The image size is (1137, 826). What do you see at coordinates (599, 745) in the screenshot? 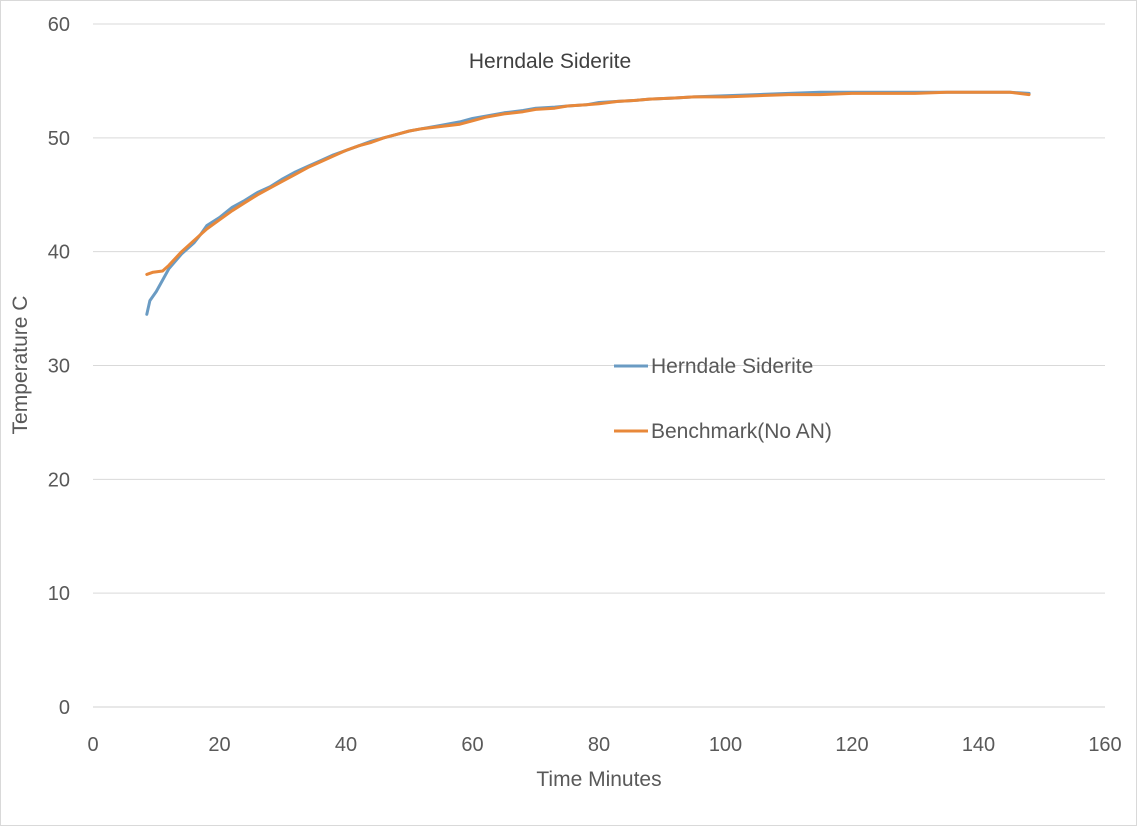
I see `x-tick-label: 80` at bounding box center [599, 745].